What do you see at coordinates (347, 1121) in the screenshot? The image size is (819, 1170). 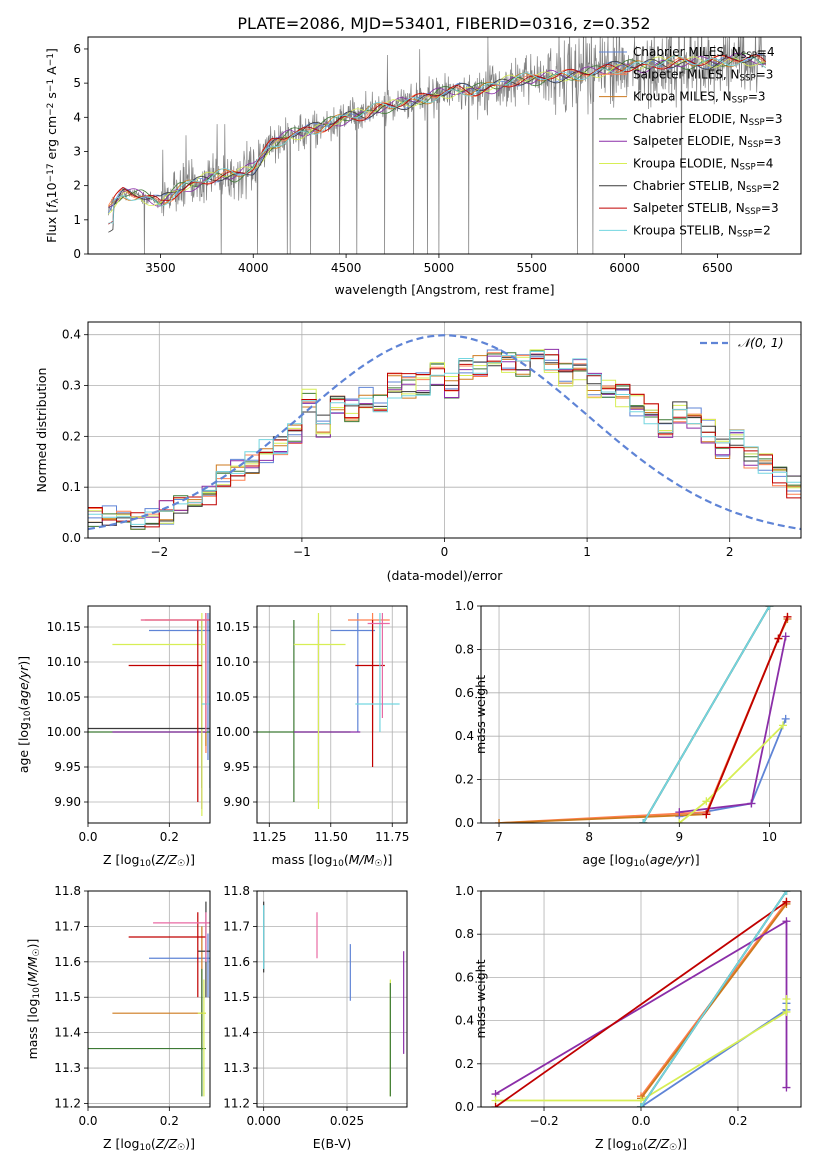 I see `x-tick-label: 0.025` at bounding box center [347, 1121].